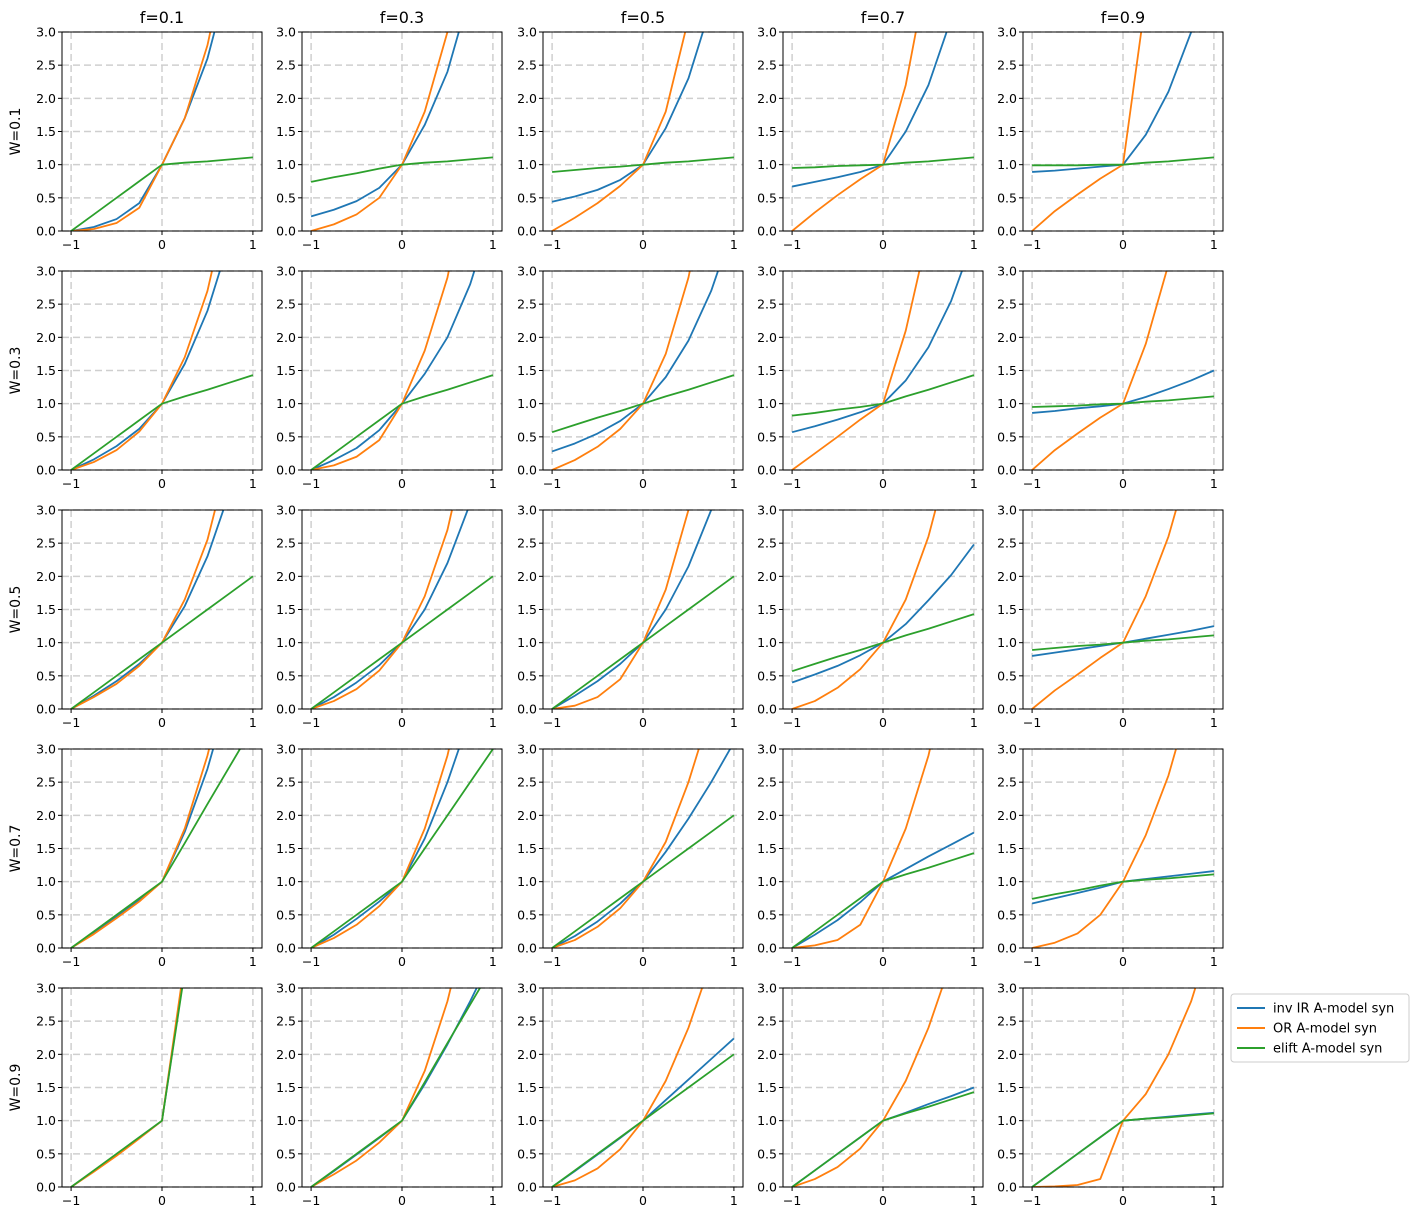  What do you see at coordinates (16, 610) in the screenshot?
I see `row-label: W=0.5` at bounding box center [16, 610].